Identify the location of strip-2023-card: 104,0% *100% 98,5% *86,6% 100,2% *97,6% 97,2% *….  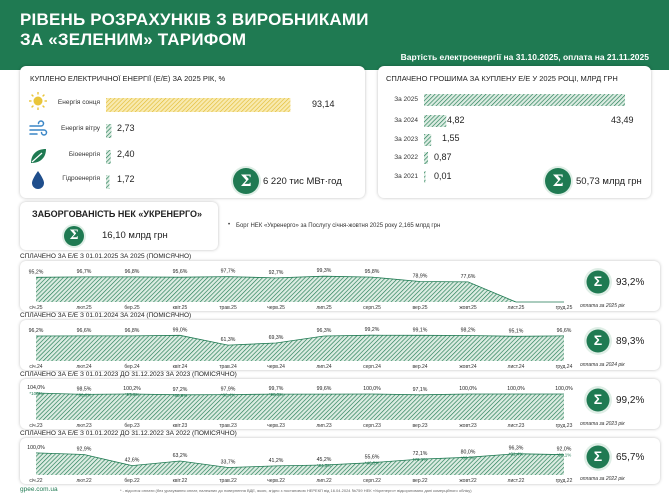
(340, 404).